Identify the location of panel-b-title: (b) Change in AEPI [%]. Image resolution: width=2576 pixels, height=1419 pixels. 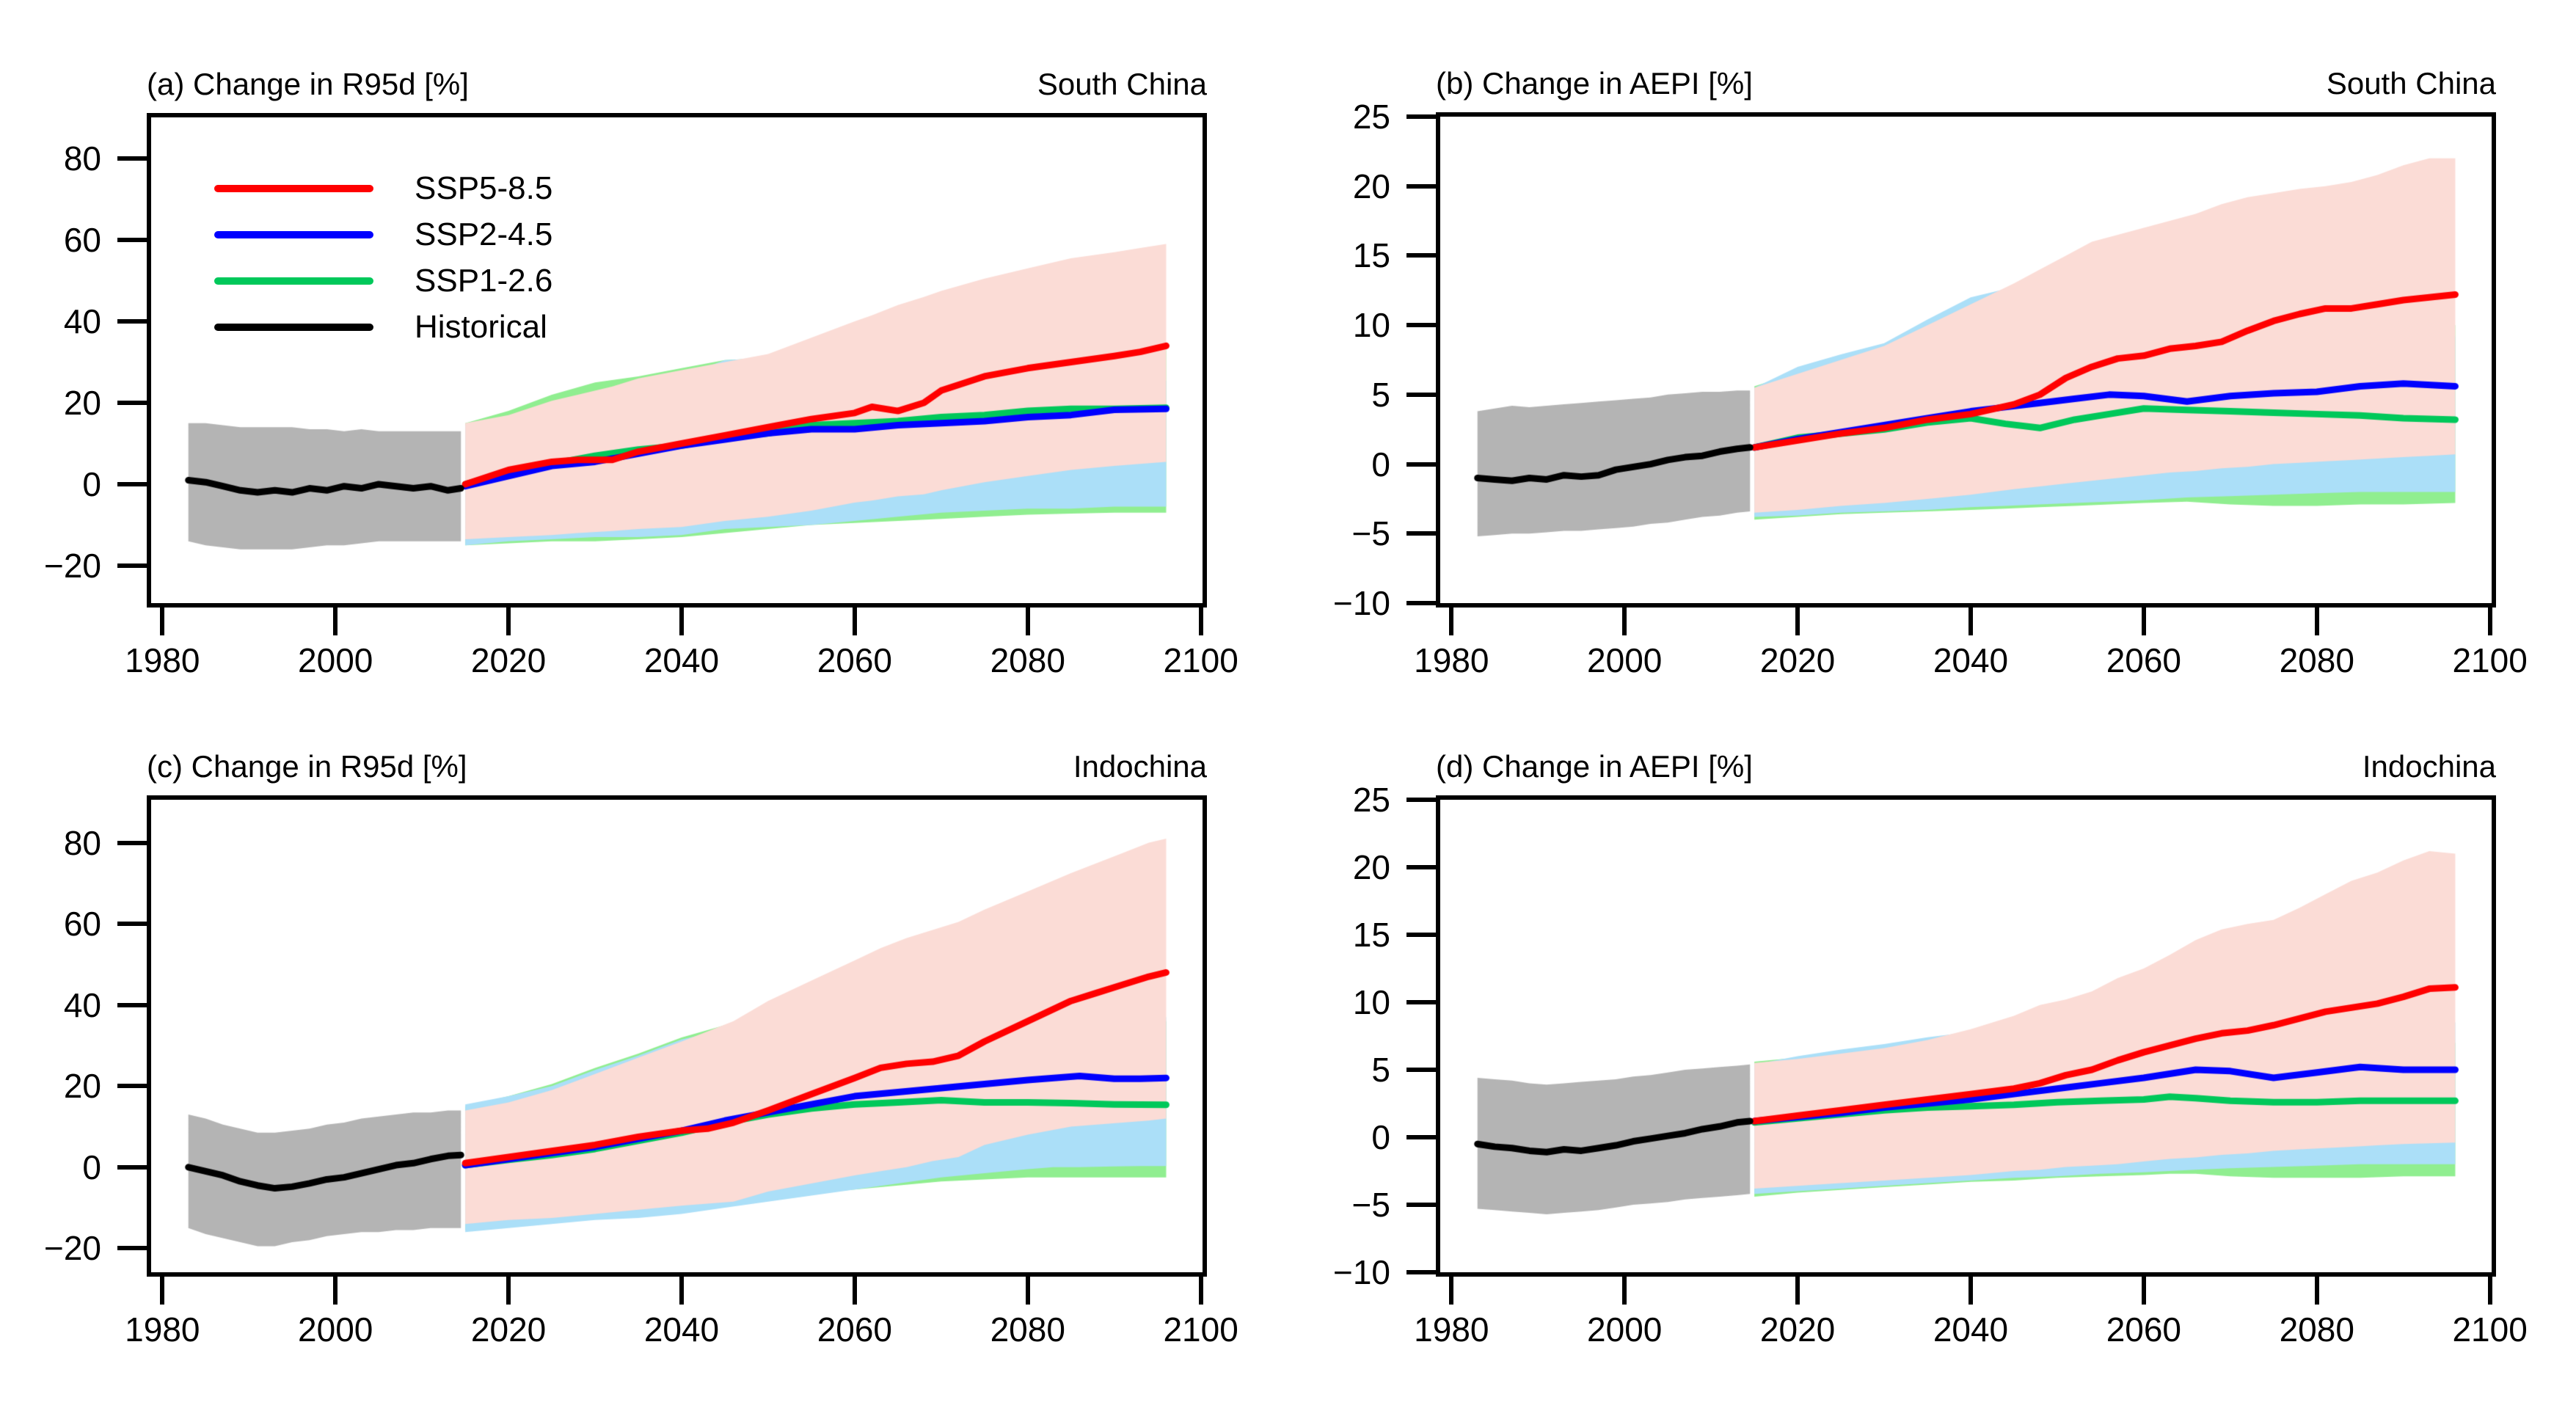
(1595, 83).